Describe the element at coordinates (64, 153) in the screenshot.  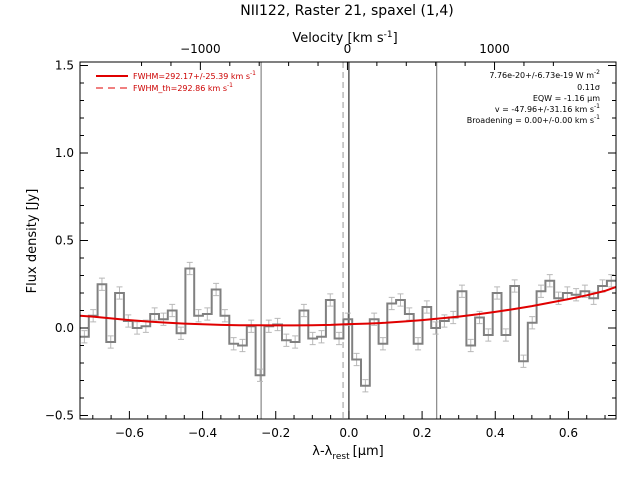
I see `y-tick-label: 1.0` at that location.